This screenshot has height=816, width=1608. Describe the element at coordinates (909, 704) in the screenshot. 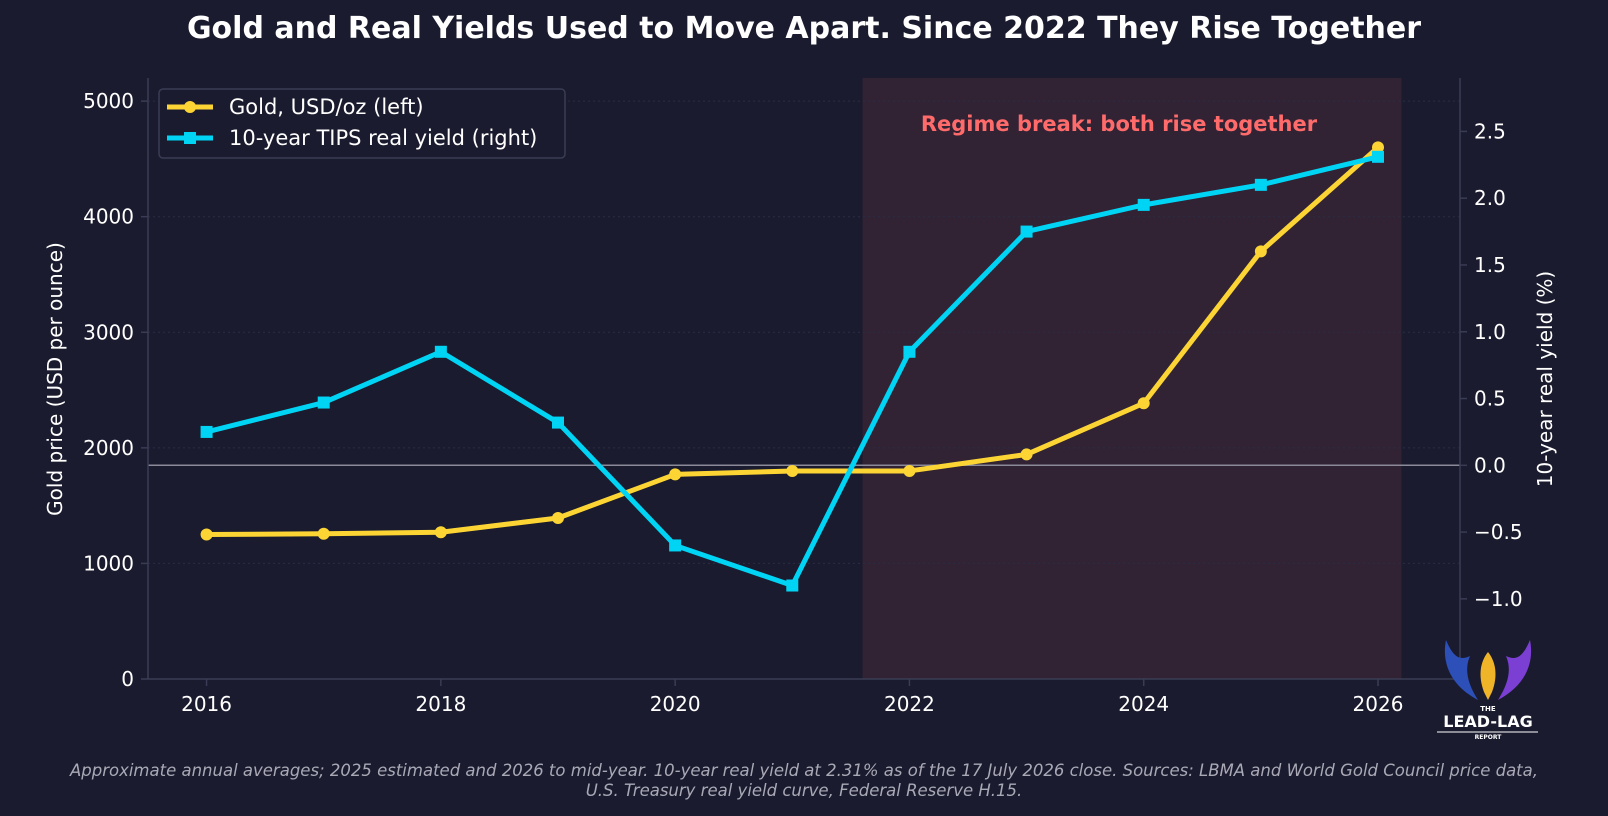

I see `x-tick-label: 2022` at that location.